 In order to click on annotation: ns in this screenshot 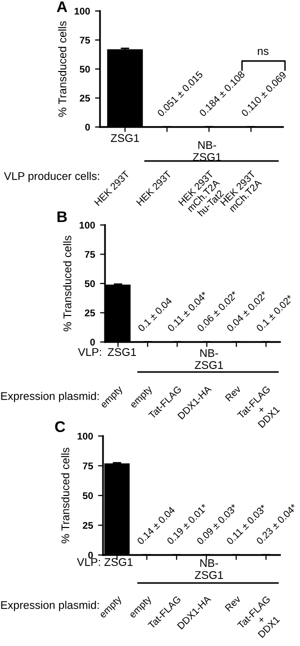, I will do `click(263, 51)`.